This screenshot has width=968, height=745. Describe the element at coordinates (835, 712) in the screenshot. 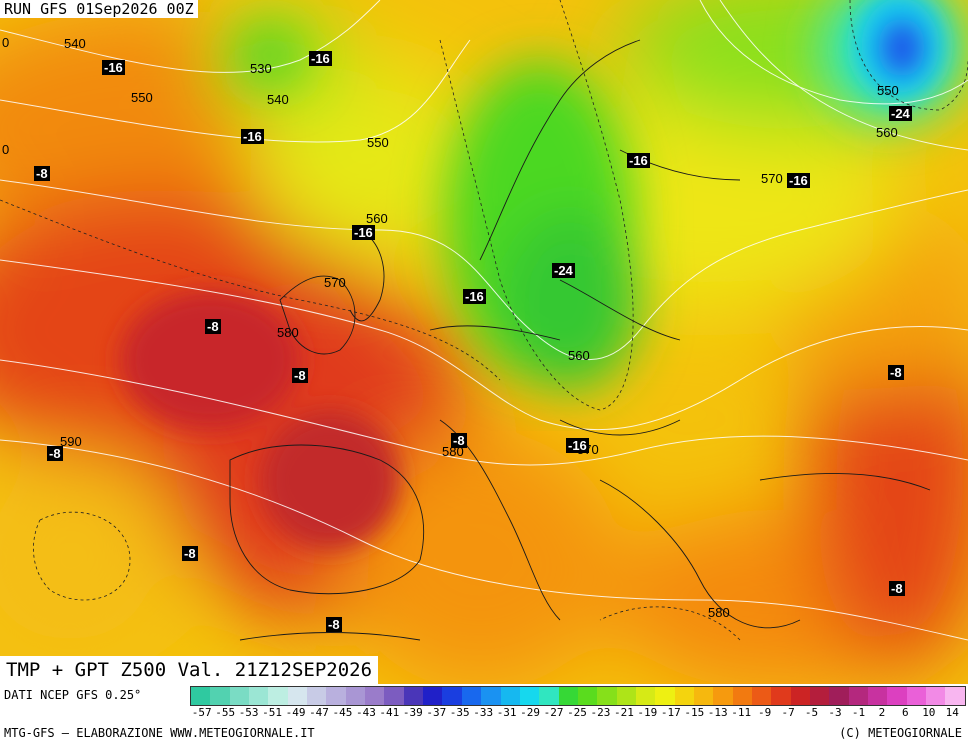

I see `color-scale-tick: -3` at that location.